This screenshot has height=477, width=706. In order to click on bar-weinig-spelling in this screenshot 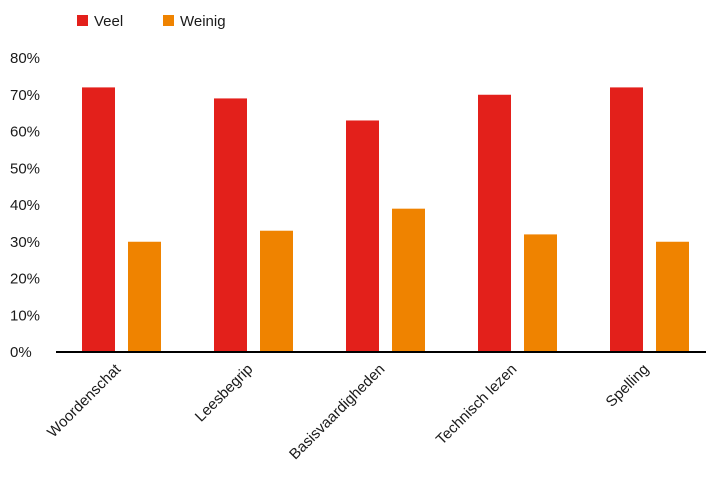, I will do `click(672, 296)`.